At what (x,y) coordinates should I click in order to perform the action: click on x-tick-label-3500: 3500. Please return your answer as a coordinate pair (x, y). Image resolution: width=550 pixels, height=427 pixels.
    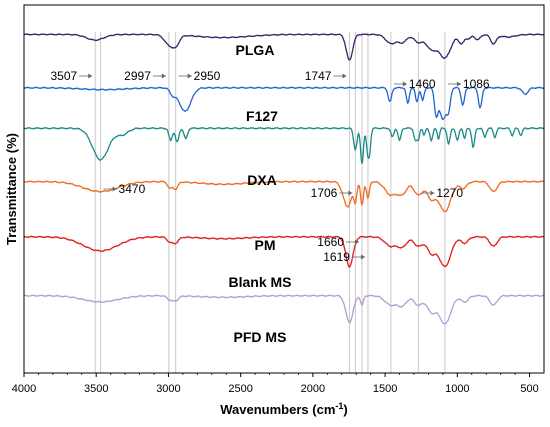
    Looking at the image, I should click on (96, 389).